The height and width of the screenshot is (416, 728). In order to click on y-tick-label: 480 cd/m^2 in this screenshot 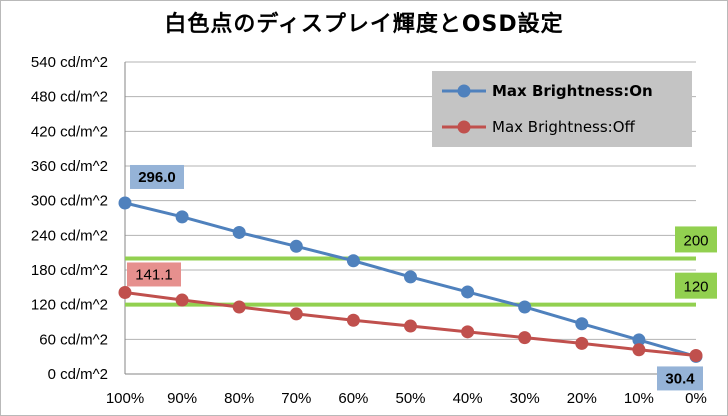, I will do `click(69, 97)`.